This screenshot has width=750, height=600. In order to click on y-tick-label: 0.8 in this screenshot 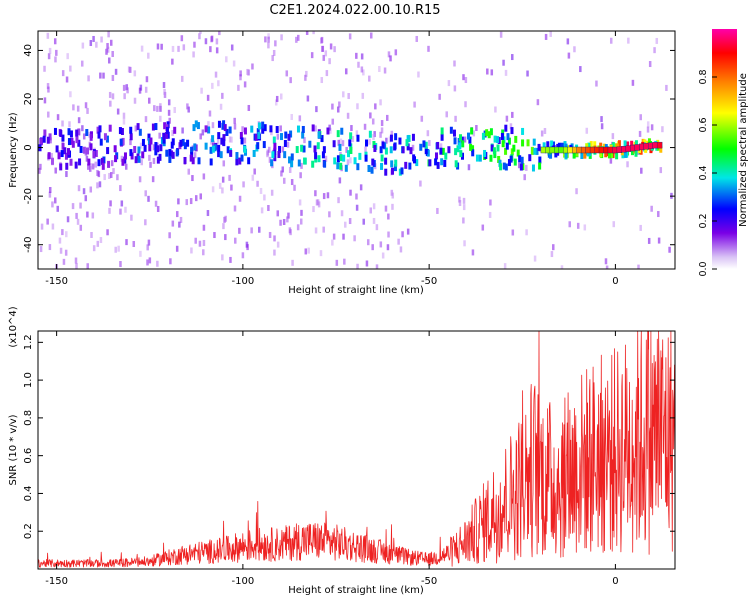, I will do `click(28, 418)`.